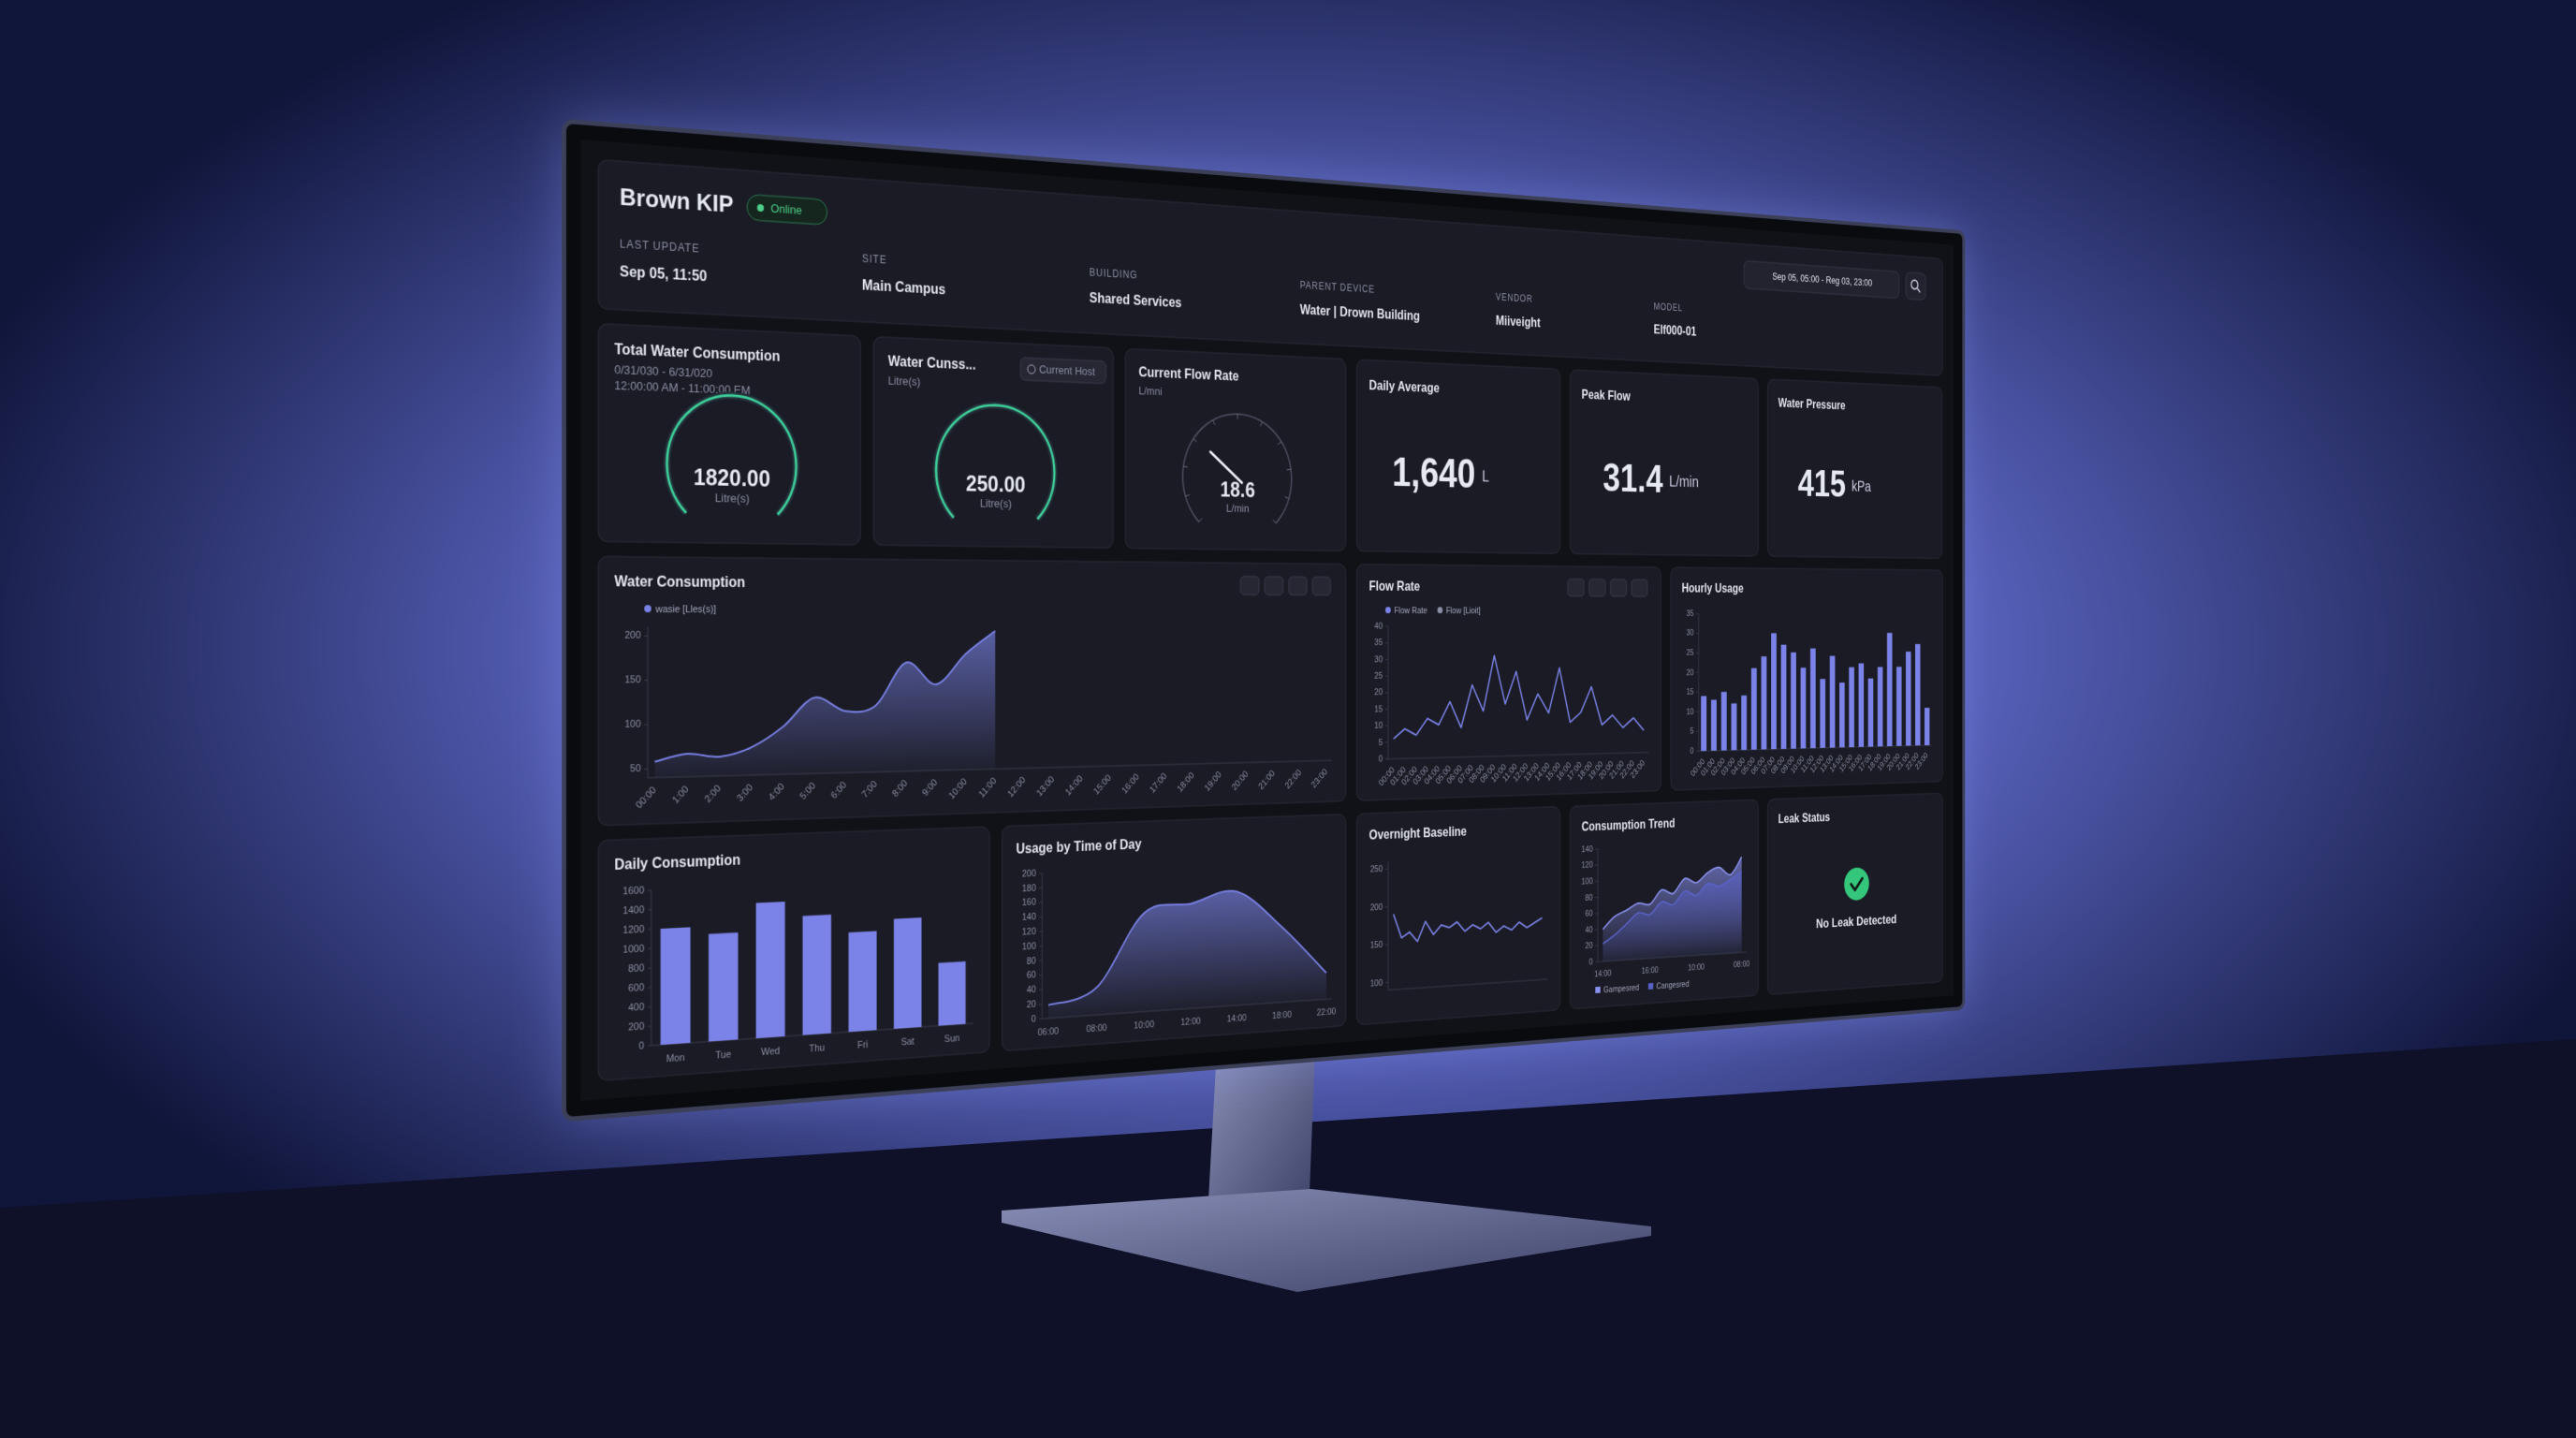  I want to click on x-tick-label: 14:00, so click(1237, 1018).